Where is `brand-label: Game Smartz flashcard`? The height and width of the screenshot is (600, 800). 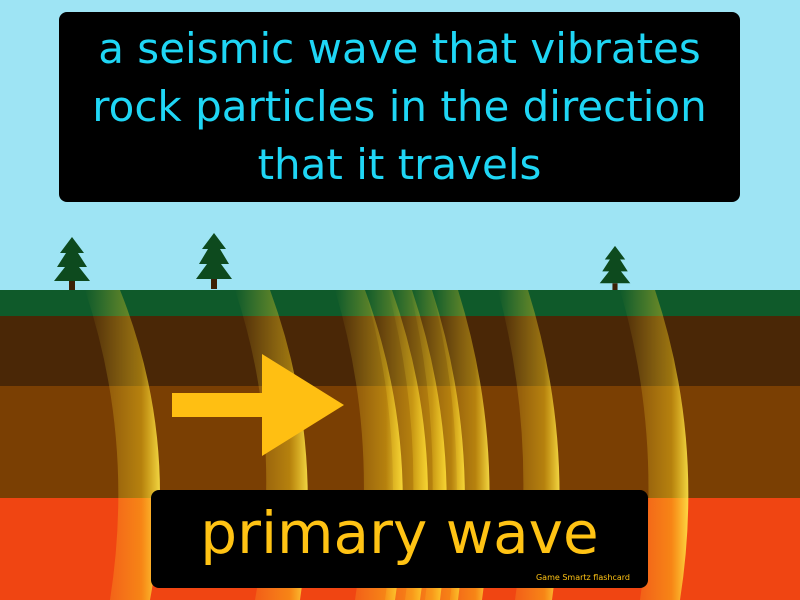
brand-label: Game Smartz flashcard is located at coordinates (582, 577).